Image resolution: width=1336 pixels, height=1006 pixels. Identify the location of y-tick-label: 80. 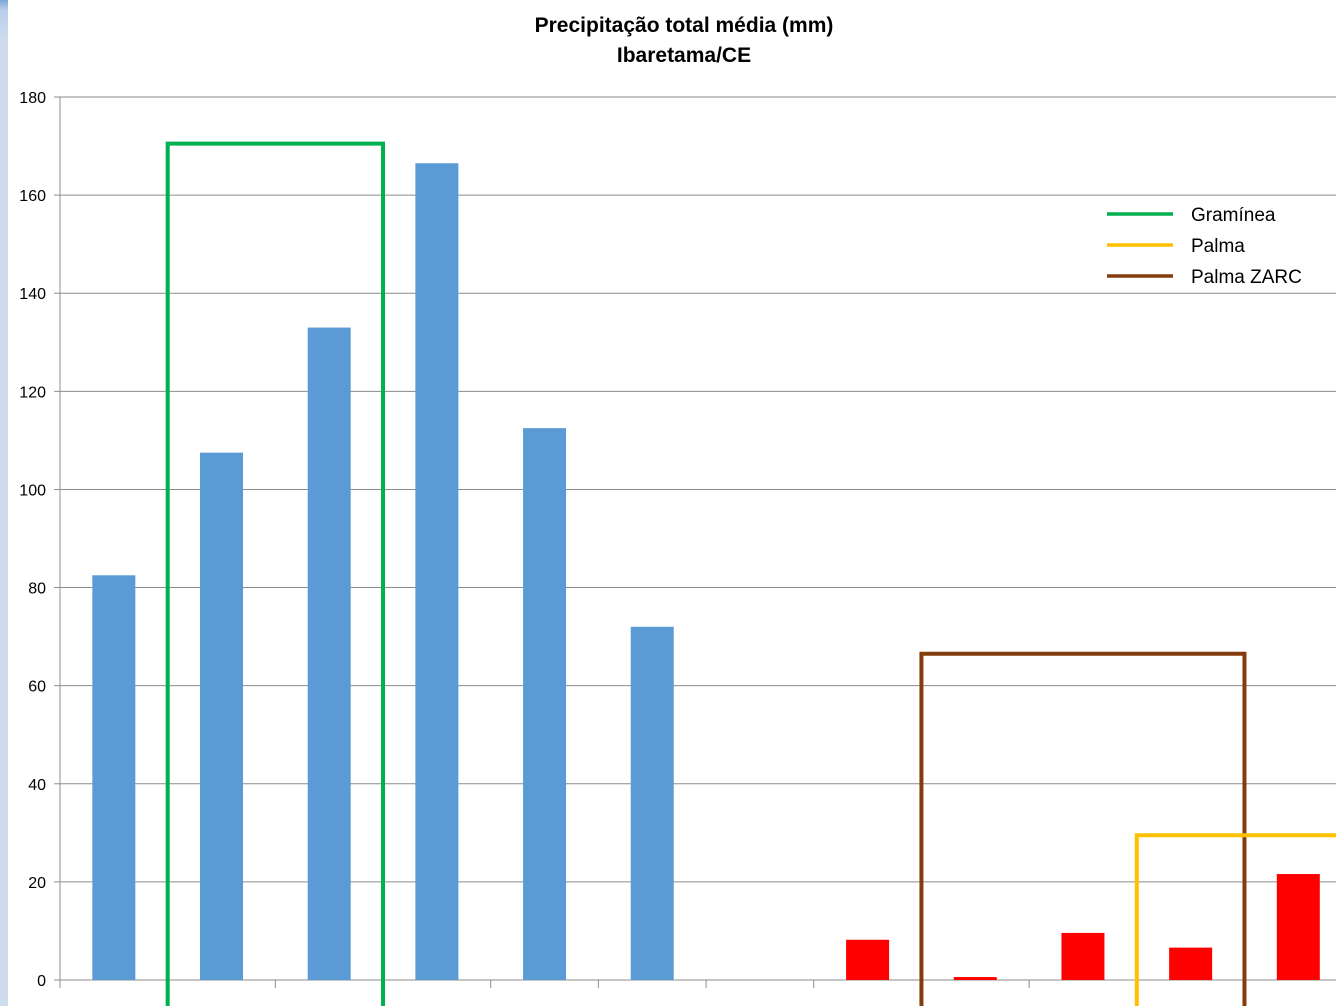
(37, 589).